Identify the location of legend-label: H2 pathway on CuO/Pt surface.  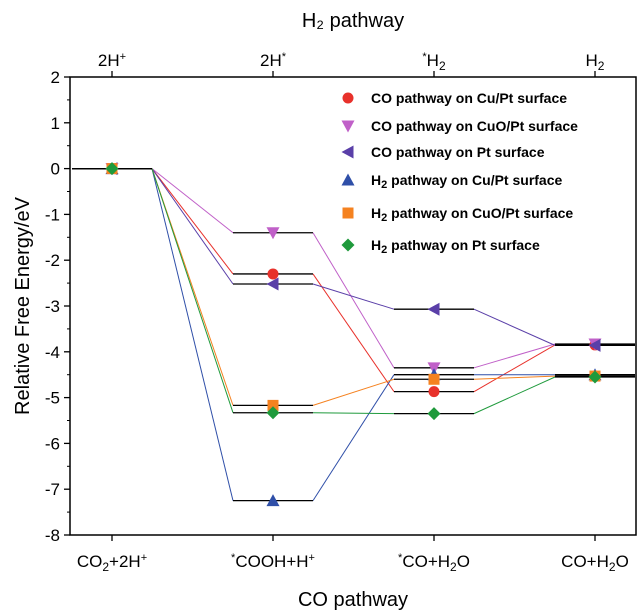
(472, 214).